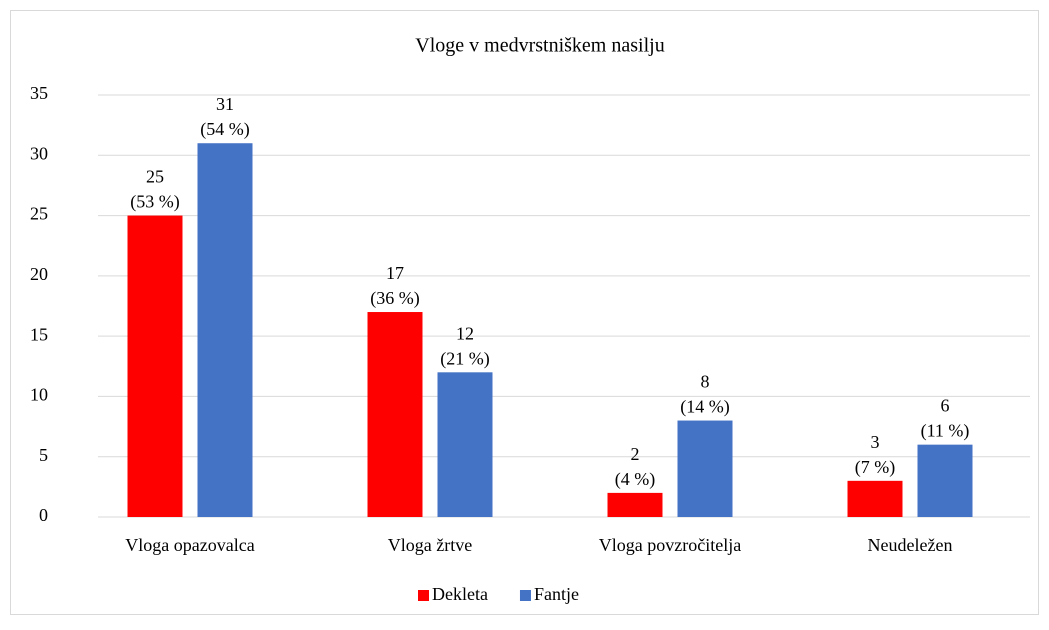  I want to click on data-label-line: (11 %), so click(945, 431).